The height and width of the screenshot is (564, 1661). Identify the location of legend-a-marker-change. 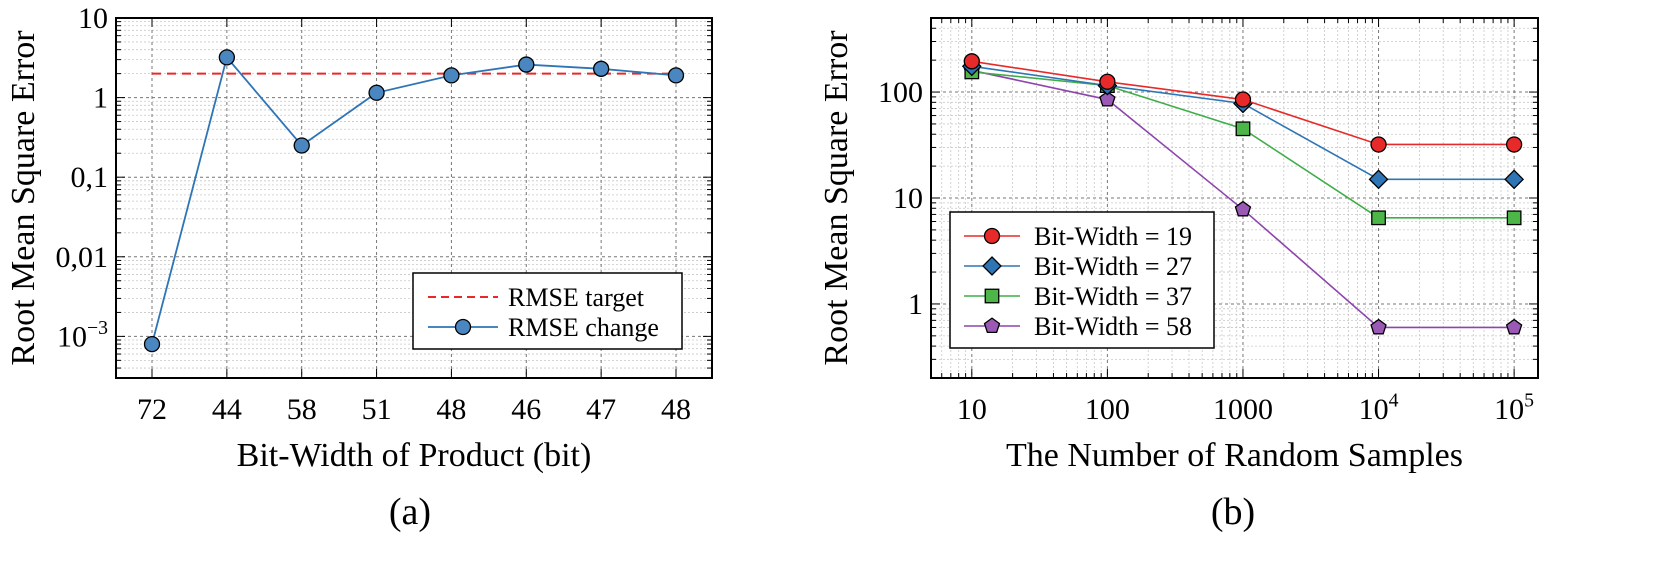
(463, 327).